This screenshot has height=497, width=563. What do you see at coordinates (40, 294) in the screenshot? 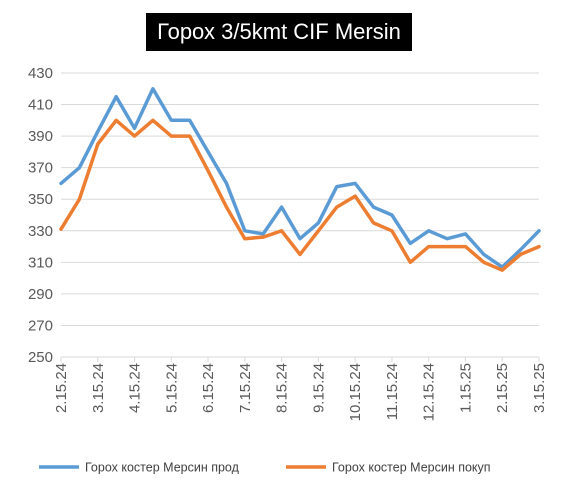
I see `y-tick-label: 290` at bounding box center [40, 294].